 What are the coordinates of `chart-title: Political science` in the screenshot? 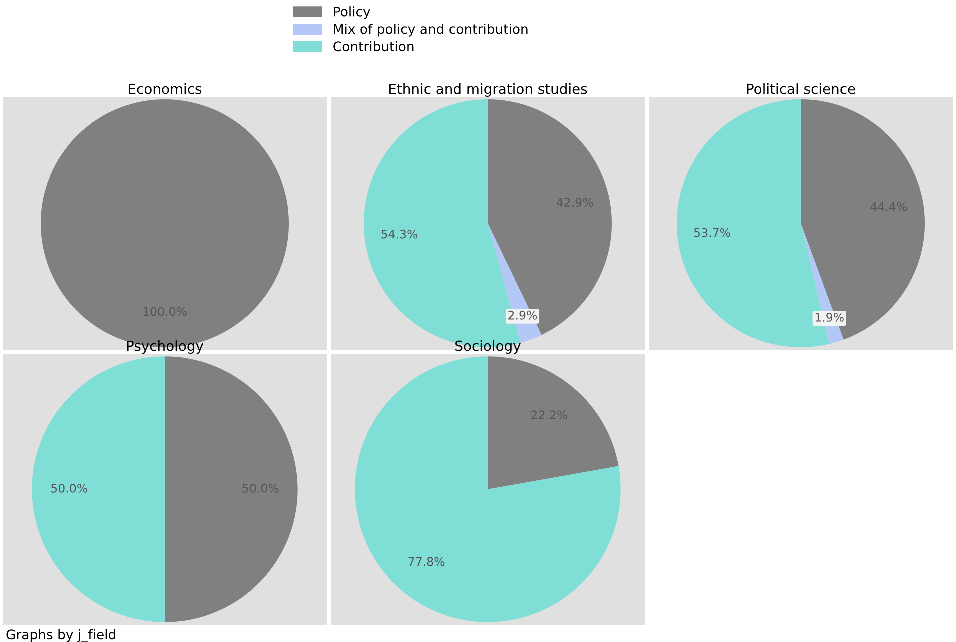 It's located at (801, 89).